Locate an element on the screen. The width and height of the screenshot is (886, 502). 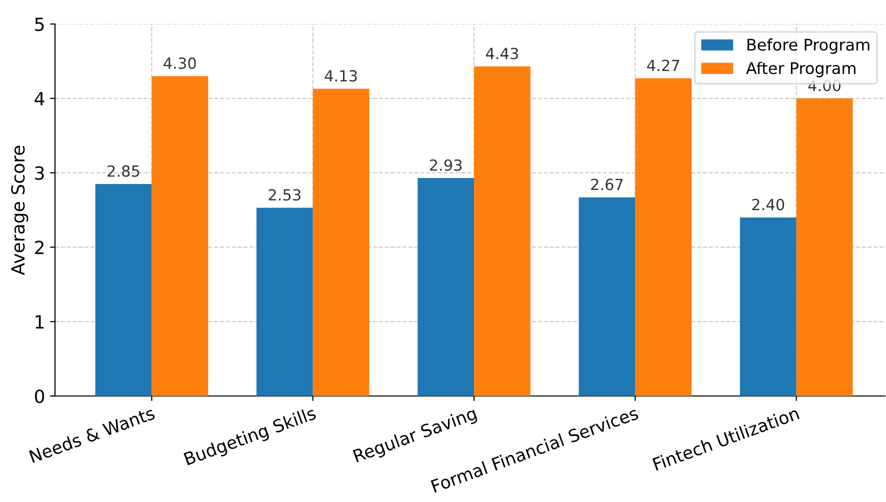
y-tick-label: 5 is located at coordinates (39, 25).